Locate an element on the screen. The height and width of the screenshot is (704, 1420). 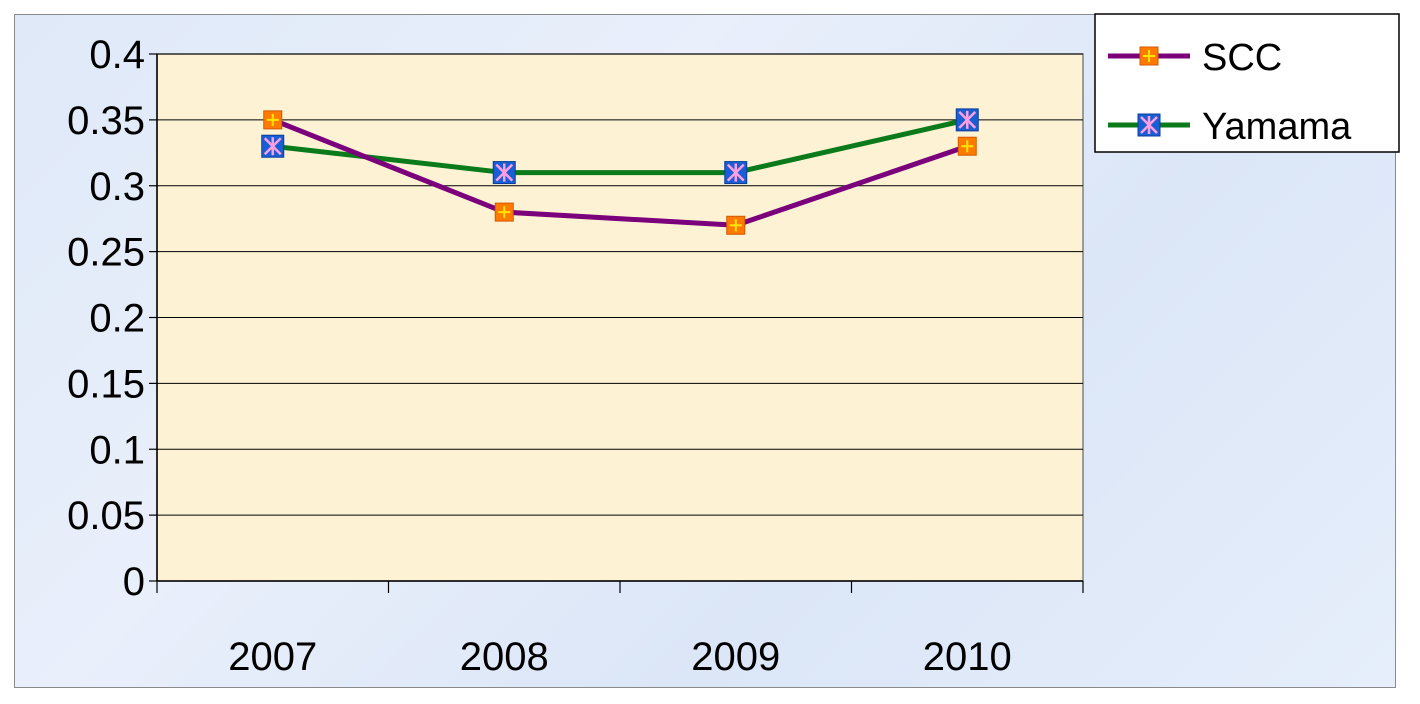
y-tick-label: 0.1 is located at coordinates (117, 450).